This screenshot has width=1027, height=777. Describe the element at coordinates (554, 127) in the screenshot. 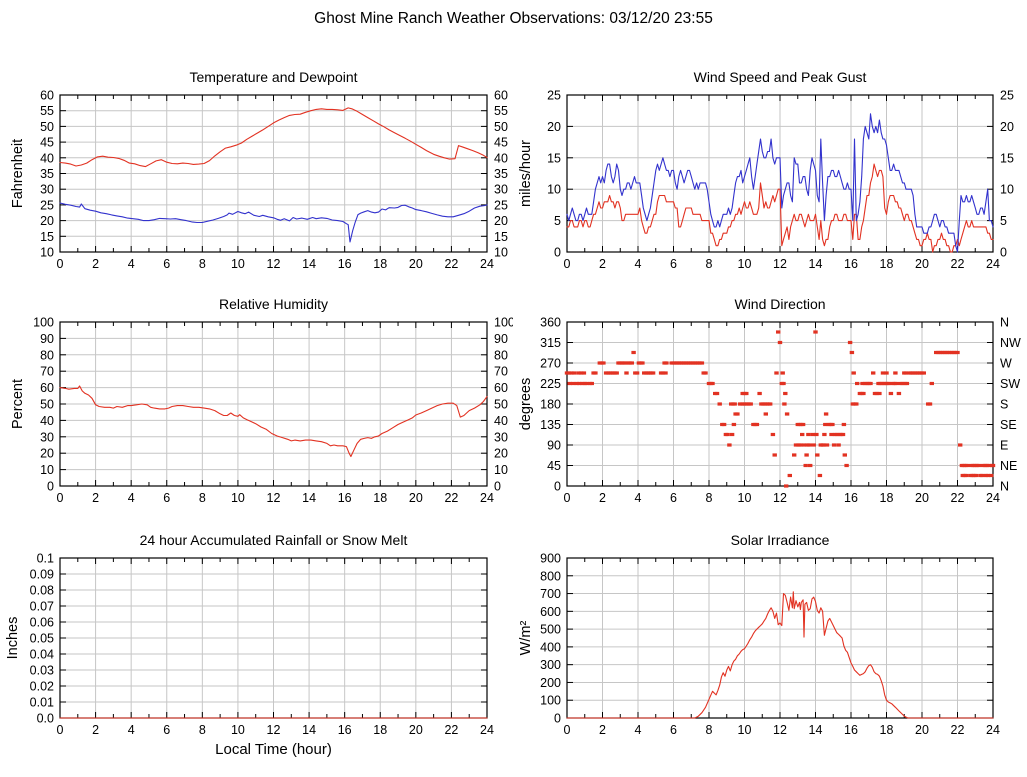

I see `y-tick-label: 20` at that location.